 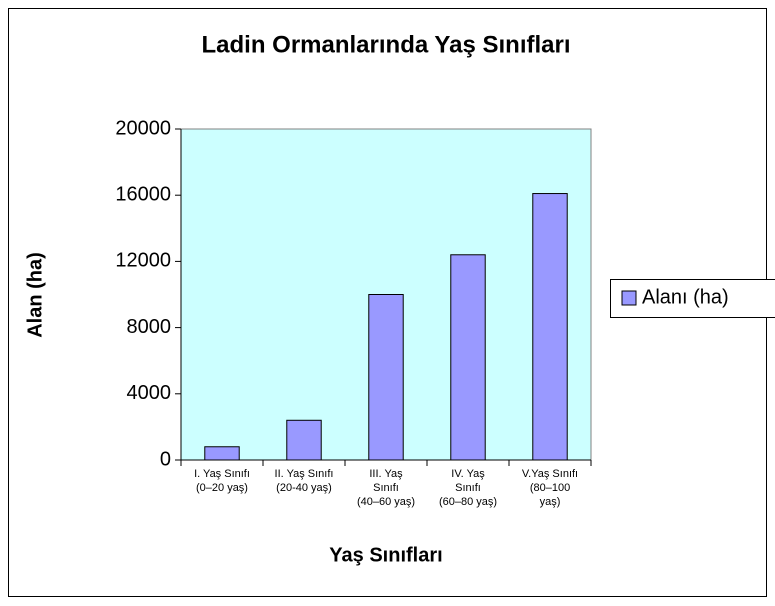 I want to click on y-tick-label: 20000, so click(x=143, y=128).